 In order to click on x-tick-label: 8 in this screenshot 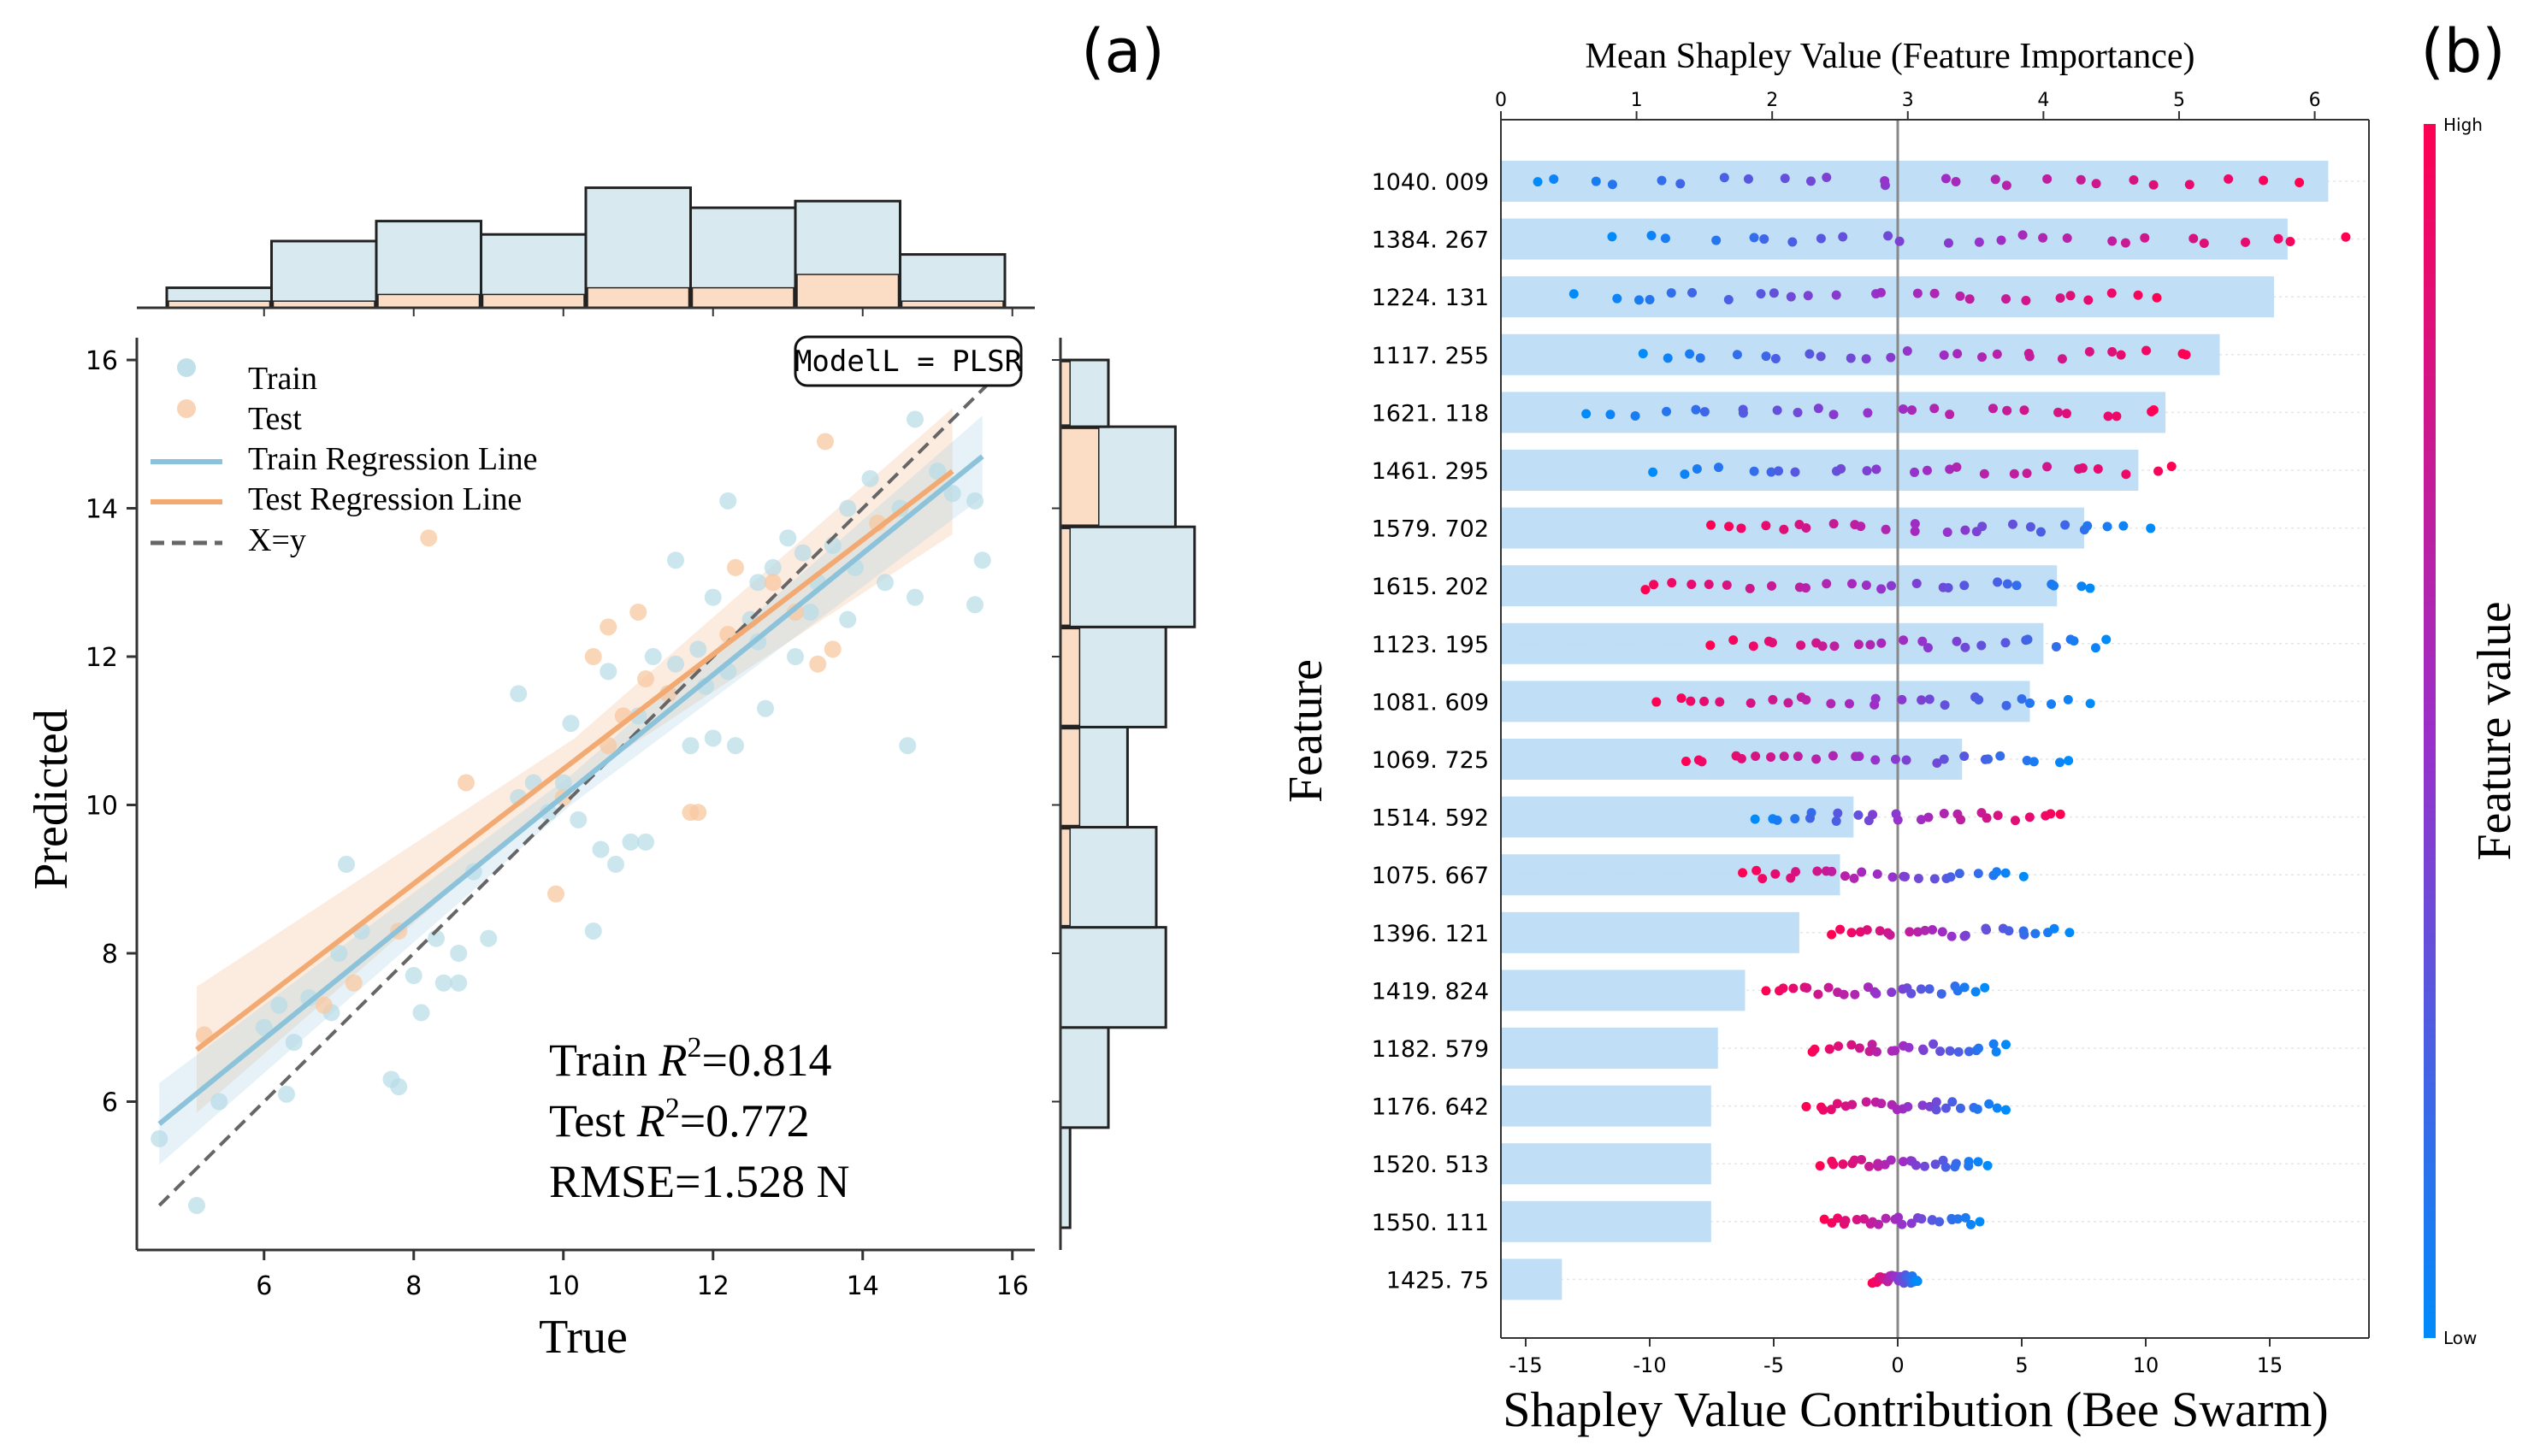, I will do `click(413, 1286)`.